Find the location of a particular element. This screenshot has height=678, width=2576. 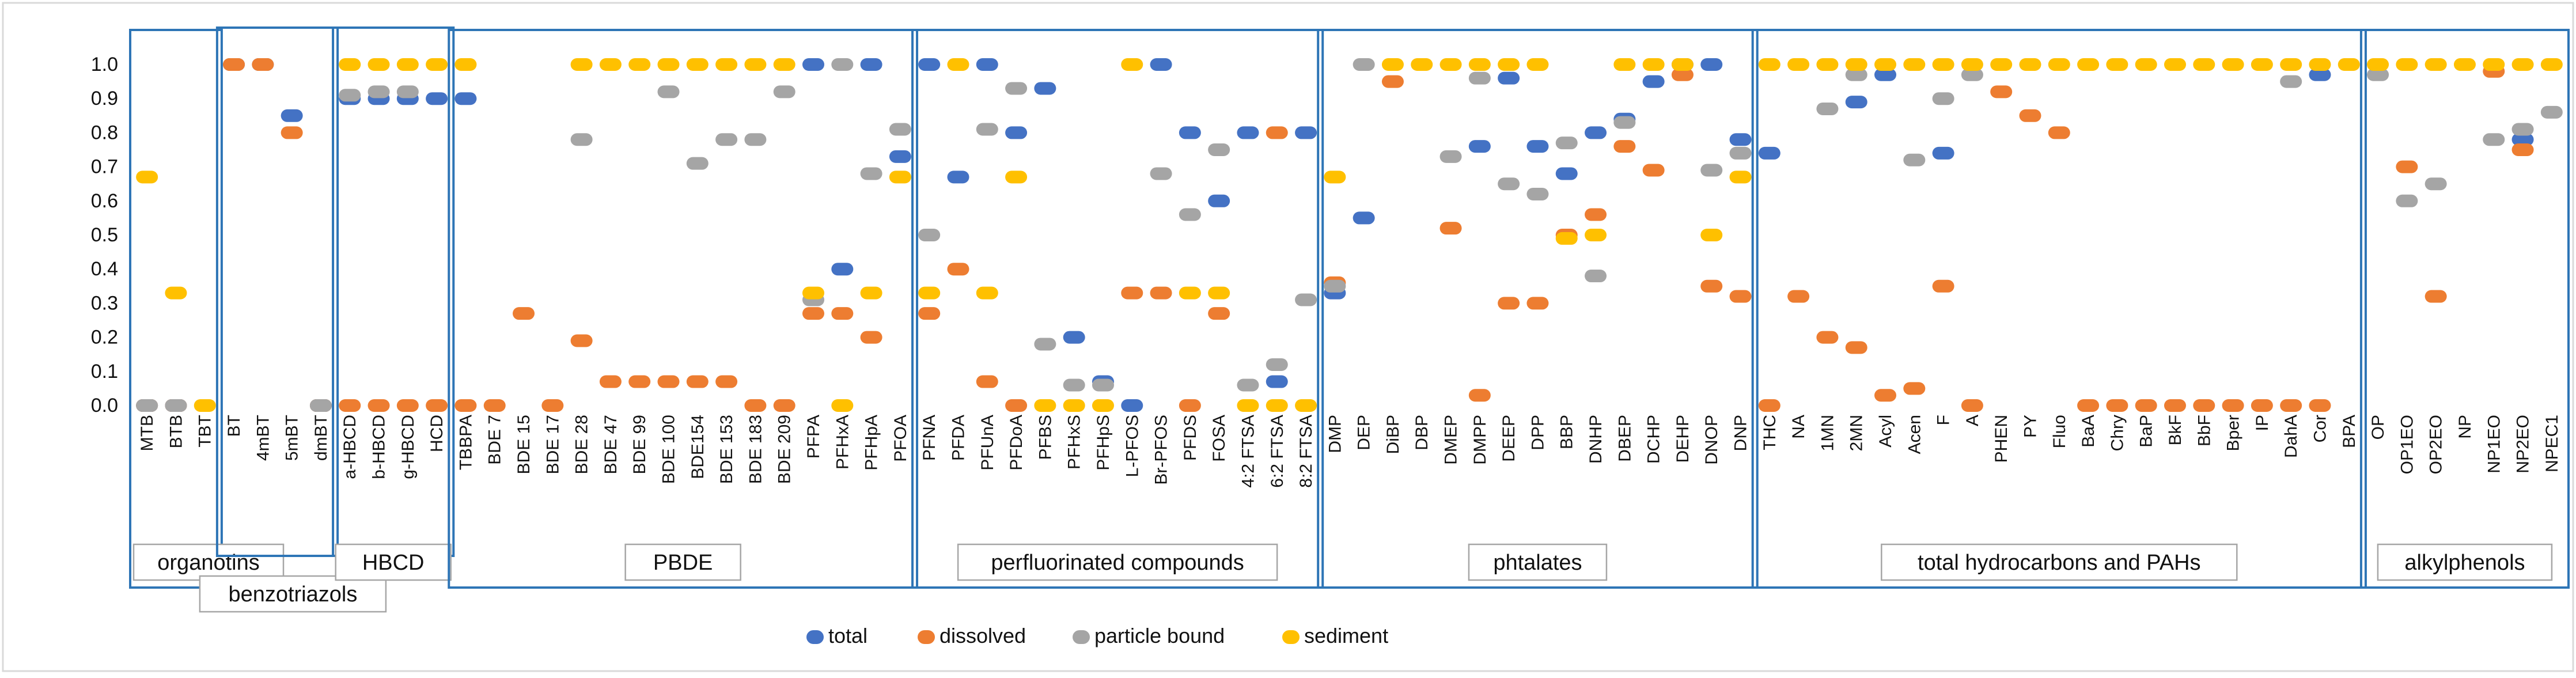

x-tick-label: BDE 28 is located at coordinates (582, 445).